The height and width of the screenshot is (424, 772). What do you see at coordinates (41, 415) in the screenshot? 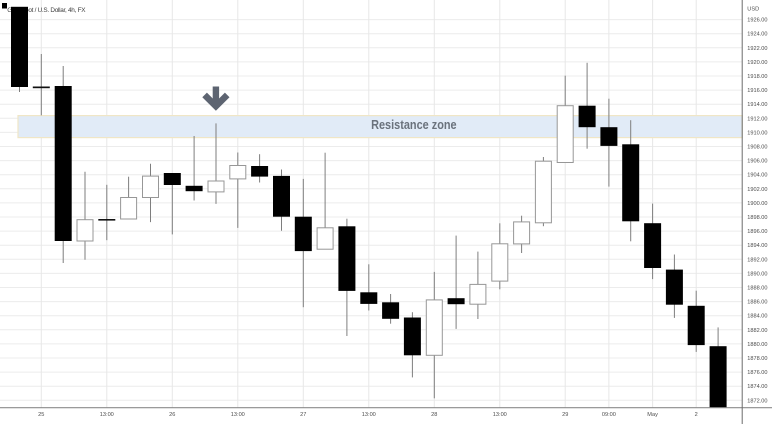
I see `svg-text: 25` at bounding box center [41, 415].